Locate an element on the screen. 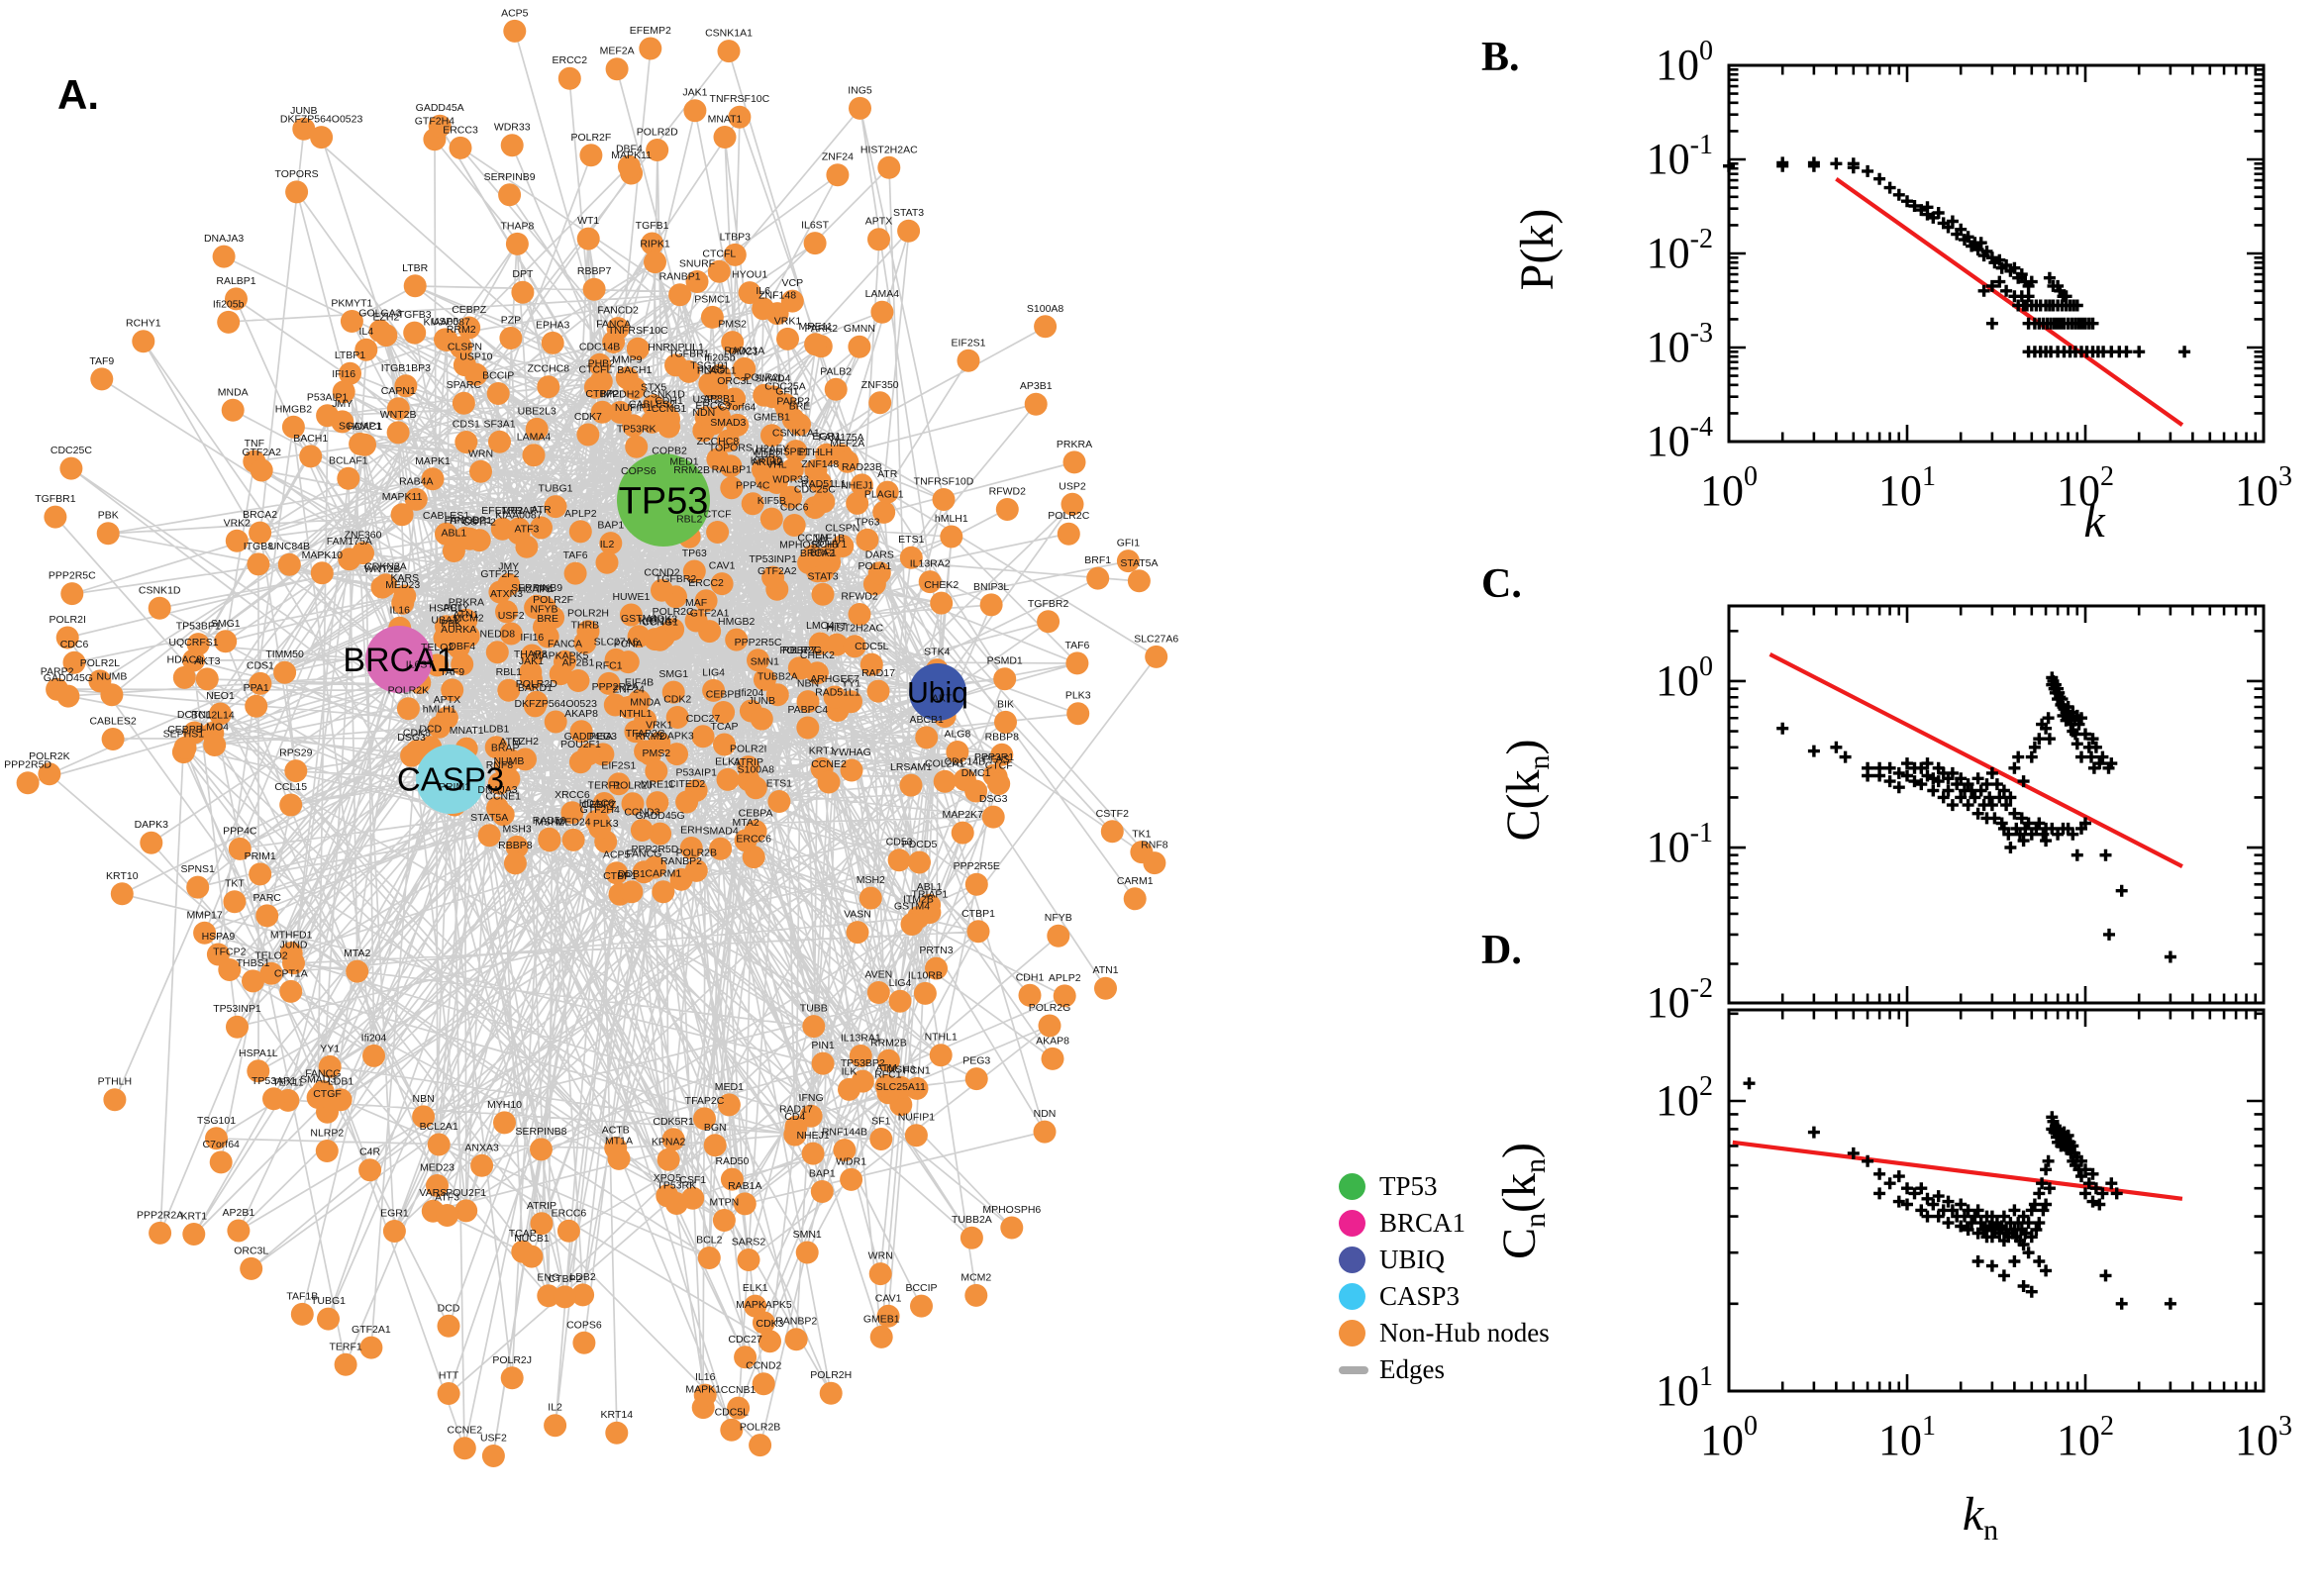 The width and height of the screenshot is (2323, 1596). gene-label: BIK is located at coordinates (1005, 704).